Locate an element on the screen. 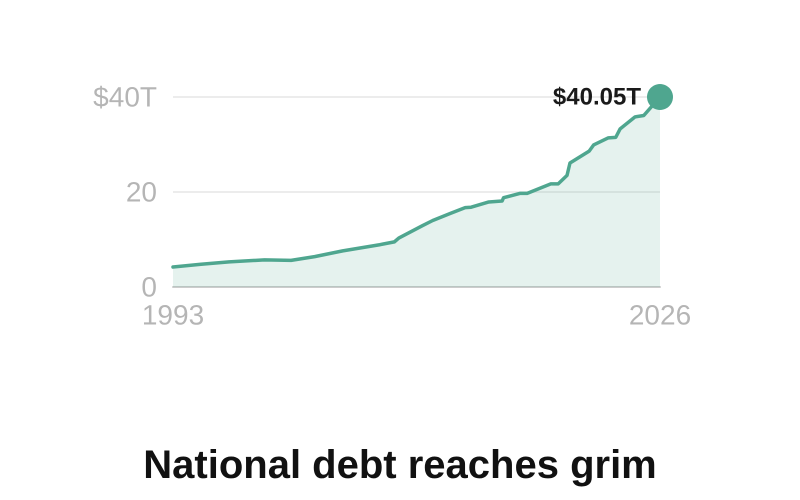  y-tick-label: 0 is located at coordinates (149, 287).